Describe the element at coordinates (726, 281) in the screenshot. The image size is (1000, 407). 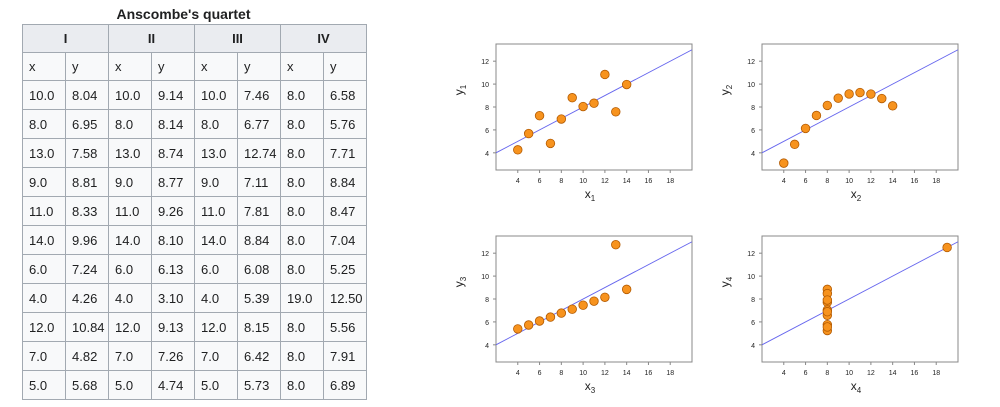
I see `y-axis-label: y4` at that location.